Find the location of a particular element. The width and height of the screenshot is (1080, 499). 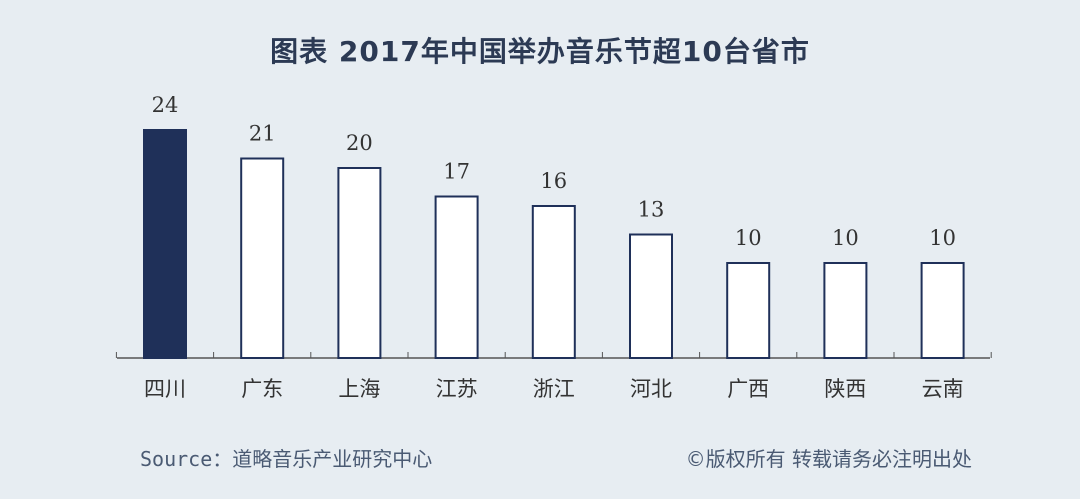

value-label: 20 is located at coordinates (359, 143).